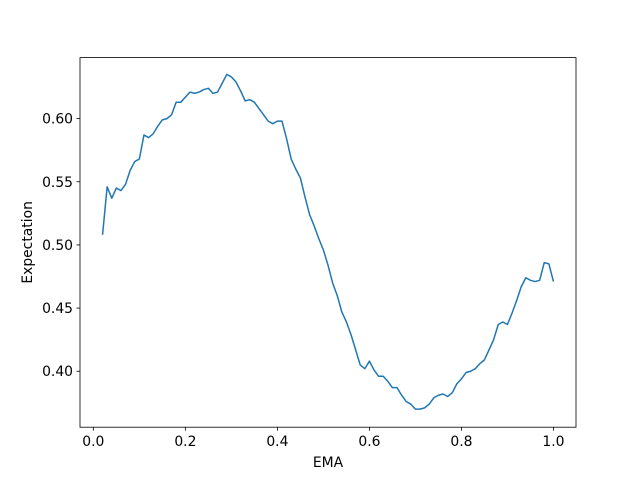  I want to click on x-tick-label: 0.0, so click(93, 442).